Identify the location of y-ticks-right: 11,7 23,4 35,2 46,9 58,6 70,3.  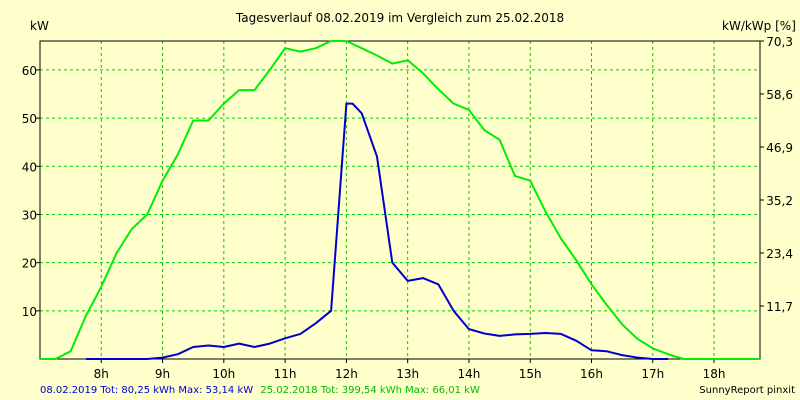
(776, 174).